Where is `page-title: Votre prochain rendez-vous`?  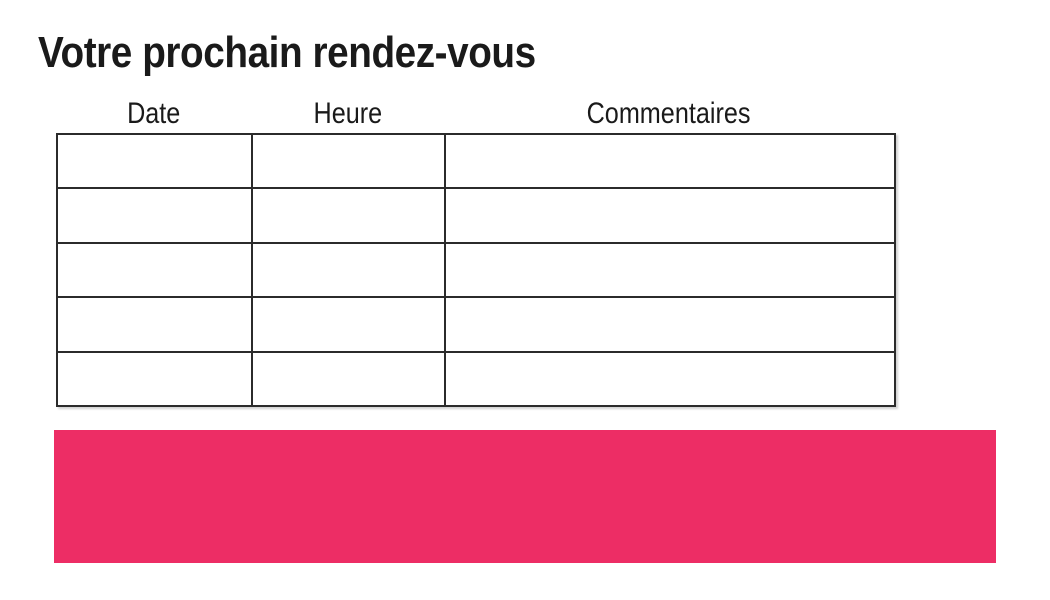 page-title: Votre prochain rendez-vous is located at coordinates (287, 52).